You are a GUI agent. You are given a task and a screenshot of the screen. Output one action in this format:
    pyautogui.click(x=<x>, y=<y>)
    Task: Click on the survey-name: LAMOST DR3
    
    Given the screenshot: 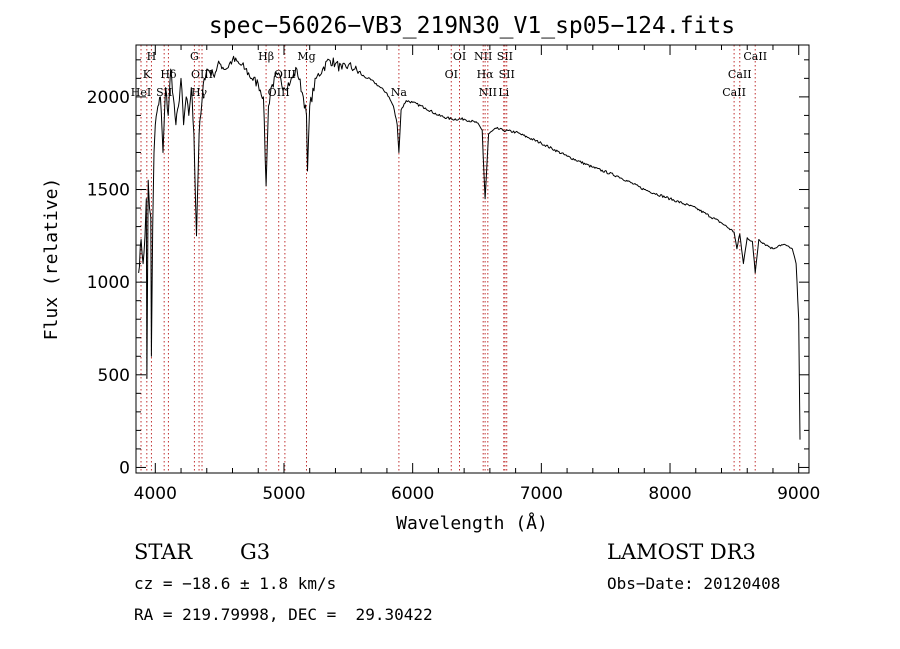 What is the action you would take?
    pyautogui.click(x=681, y=552)
    